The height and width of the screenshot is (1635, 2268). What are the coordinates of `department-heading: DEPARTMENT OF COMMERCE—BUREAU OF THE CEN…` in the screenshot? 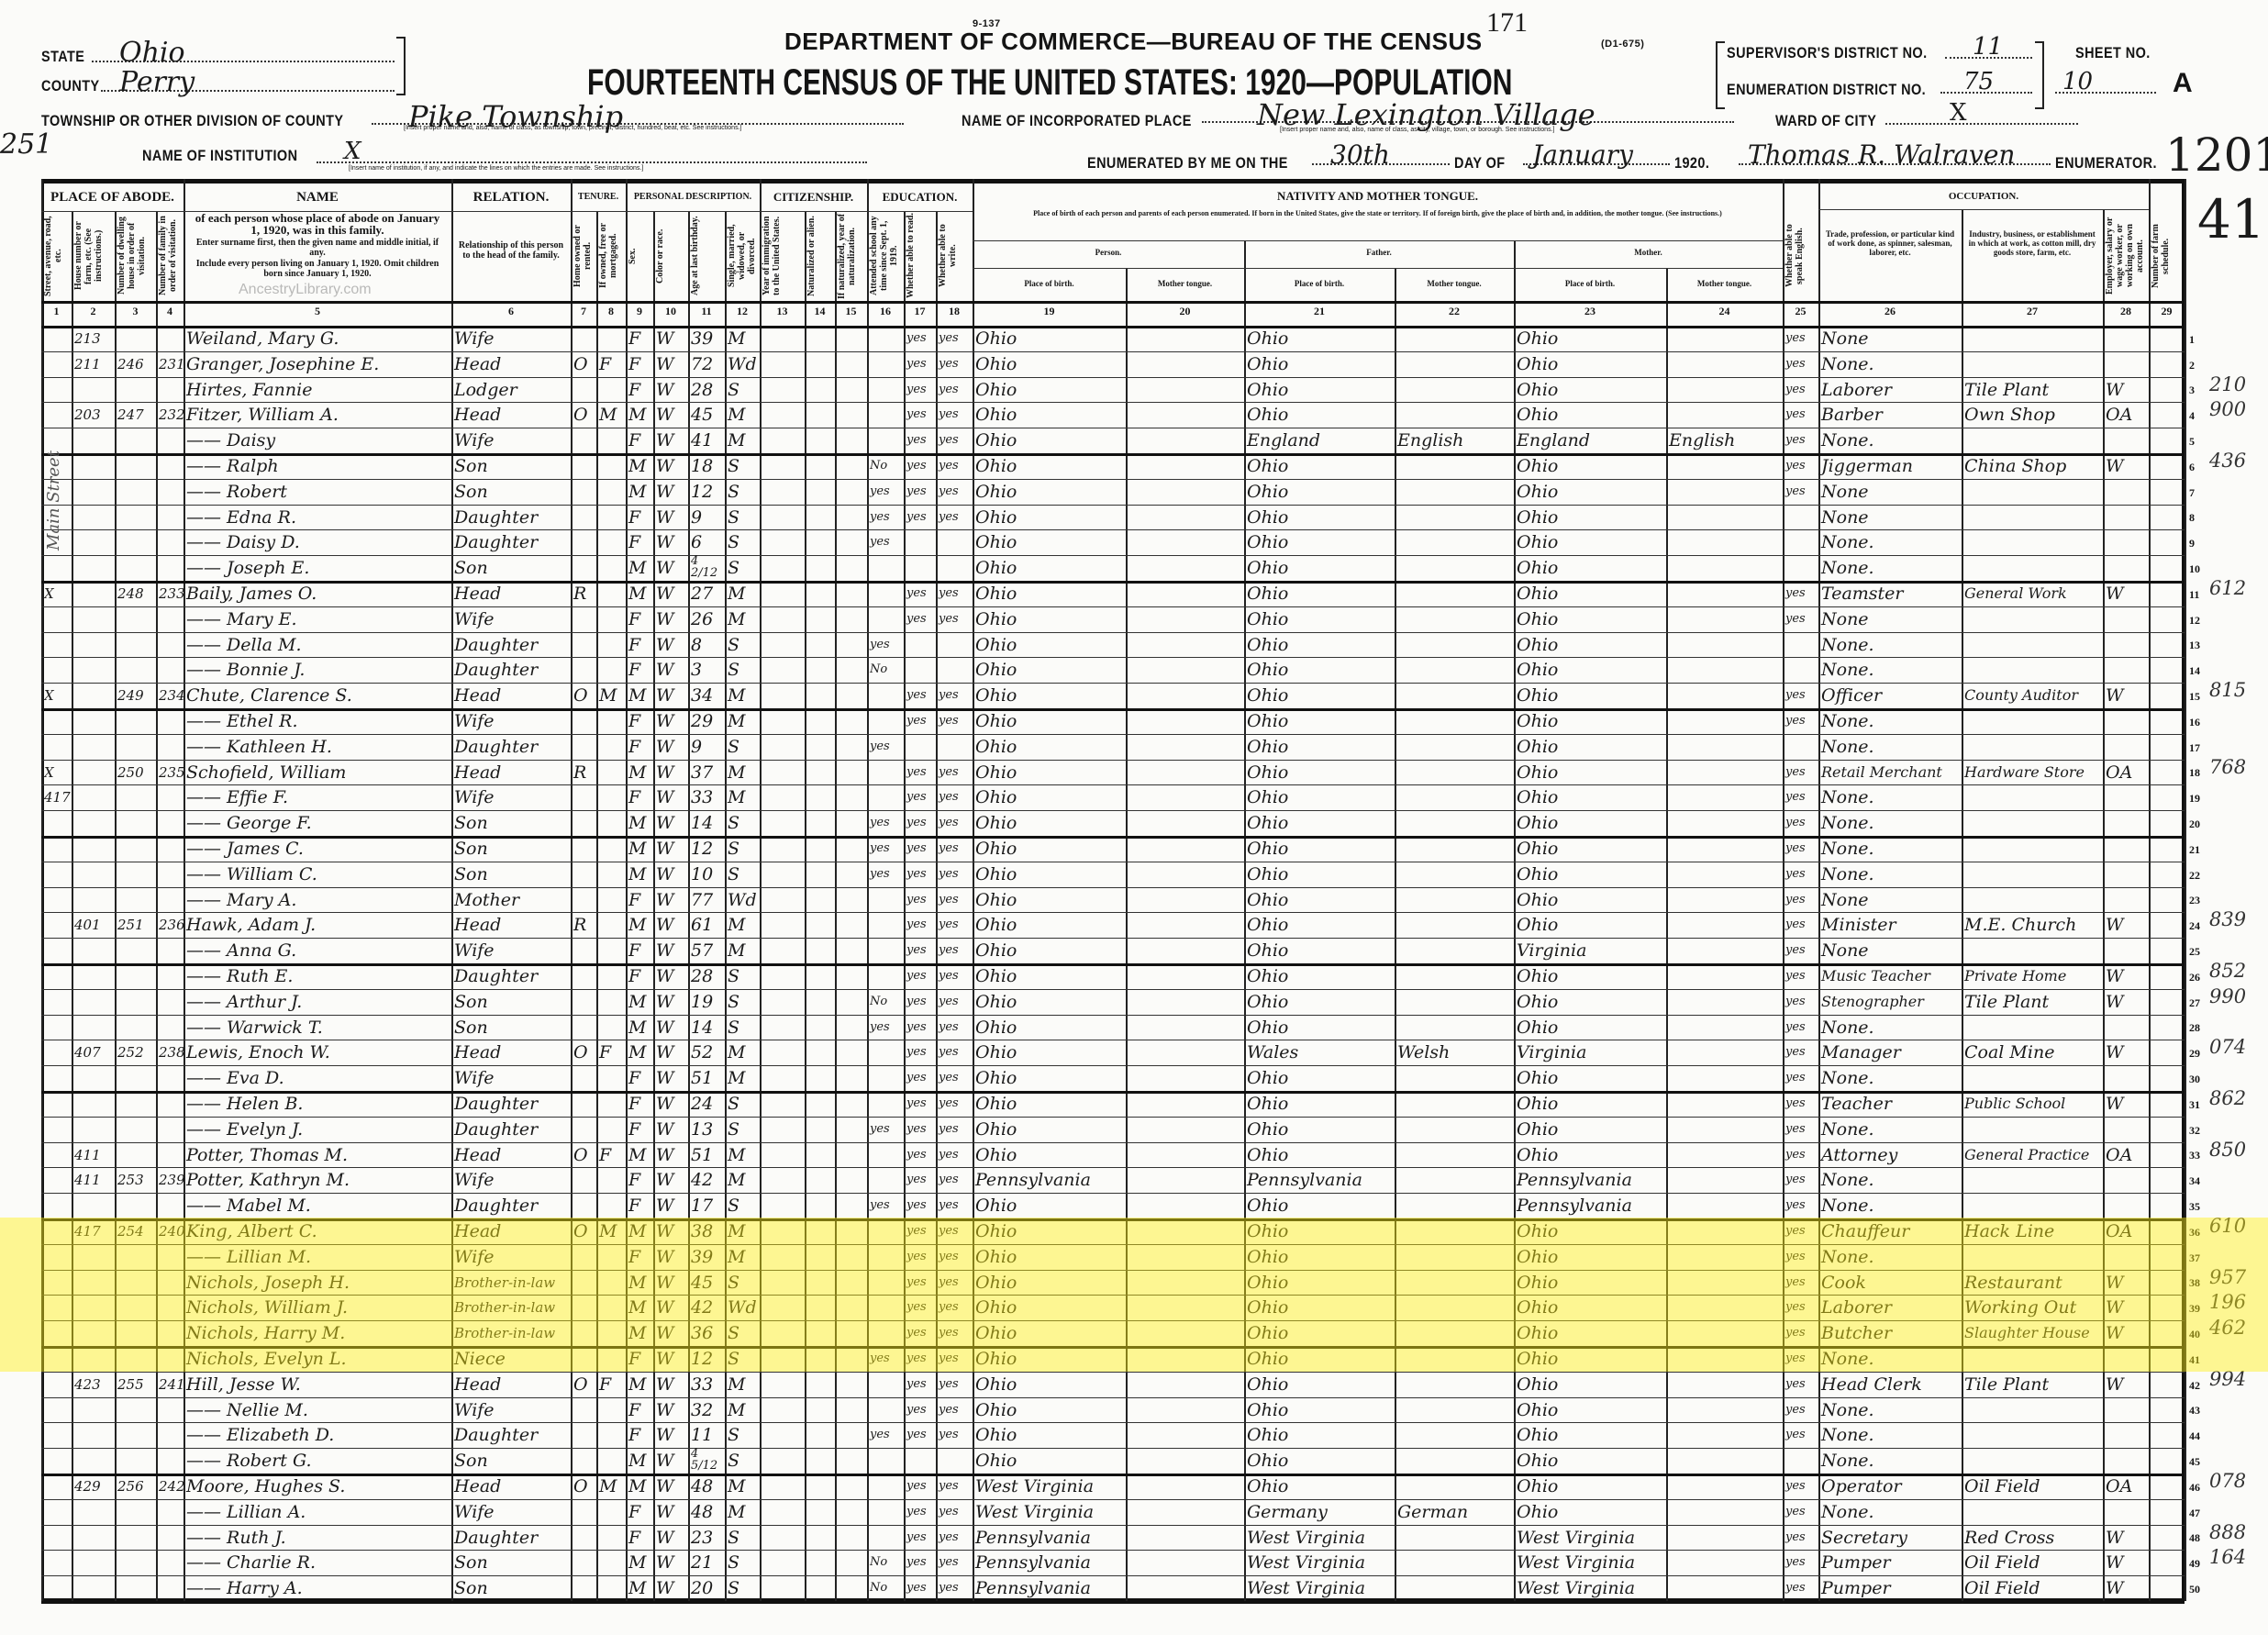 It's located at (1133, 41).